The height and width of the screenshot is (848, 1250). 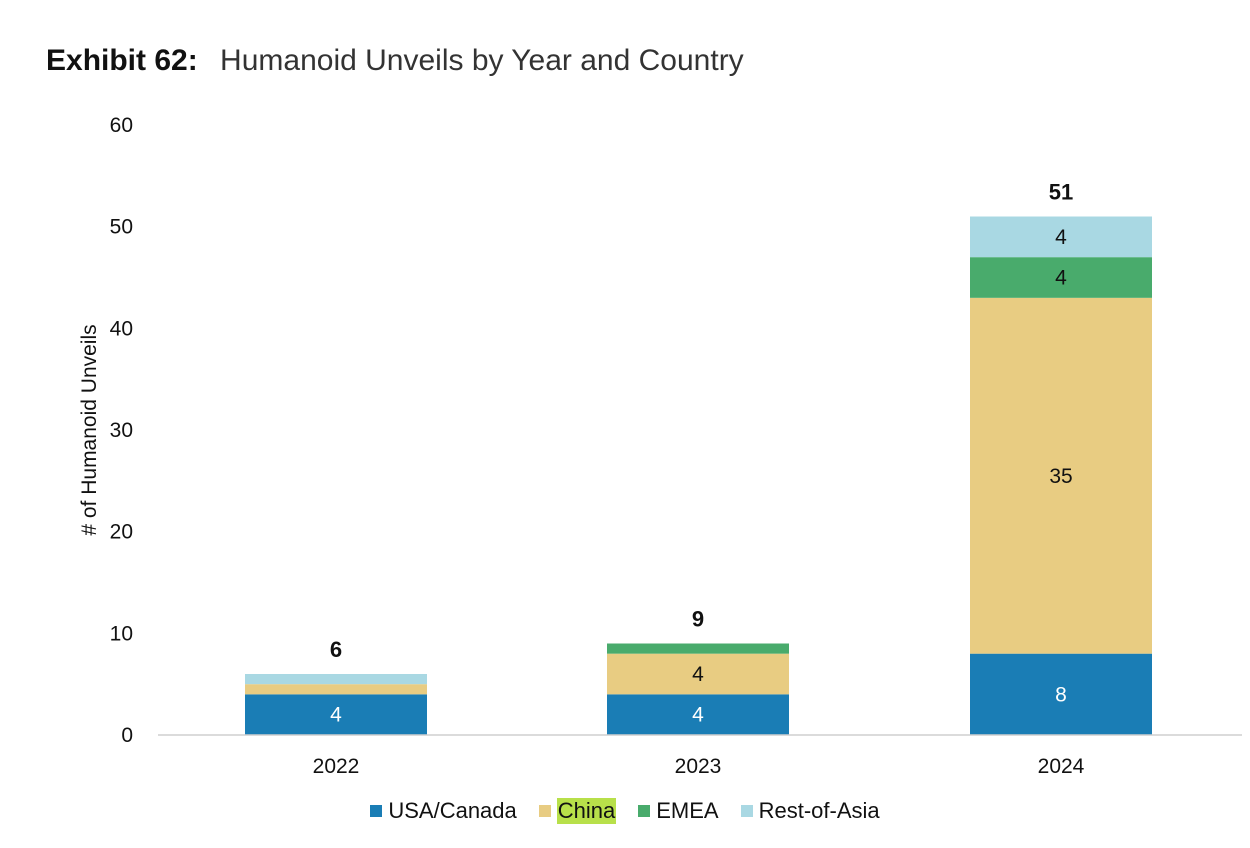 What do you see at coordinates (687, 810) in the screenshot?
I see `legend-label: EMEA` at bounding box center [687, 810].